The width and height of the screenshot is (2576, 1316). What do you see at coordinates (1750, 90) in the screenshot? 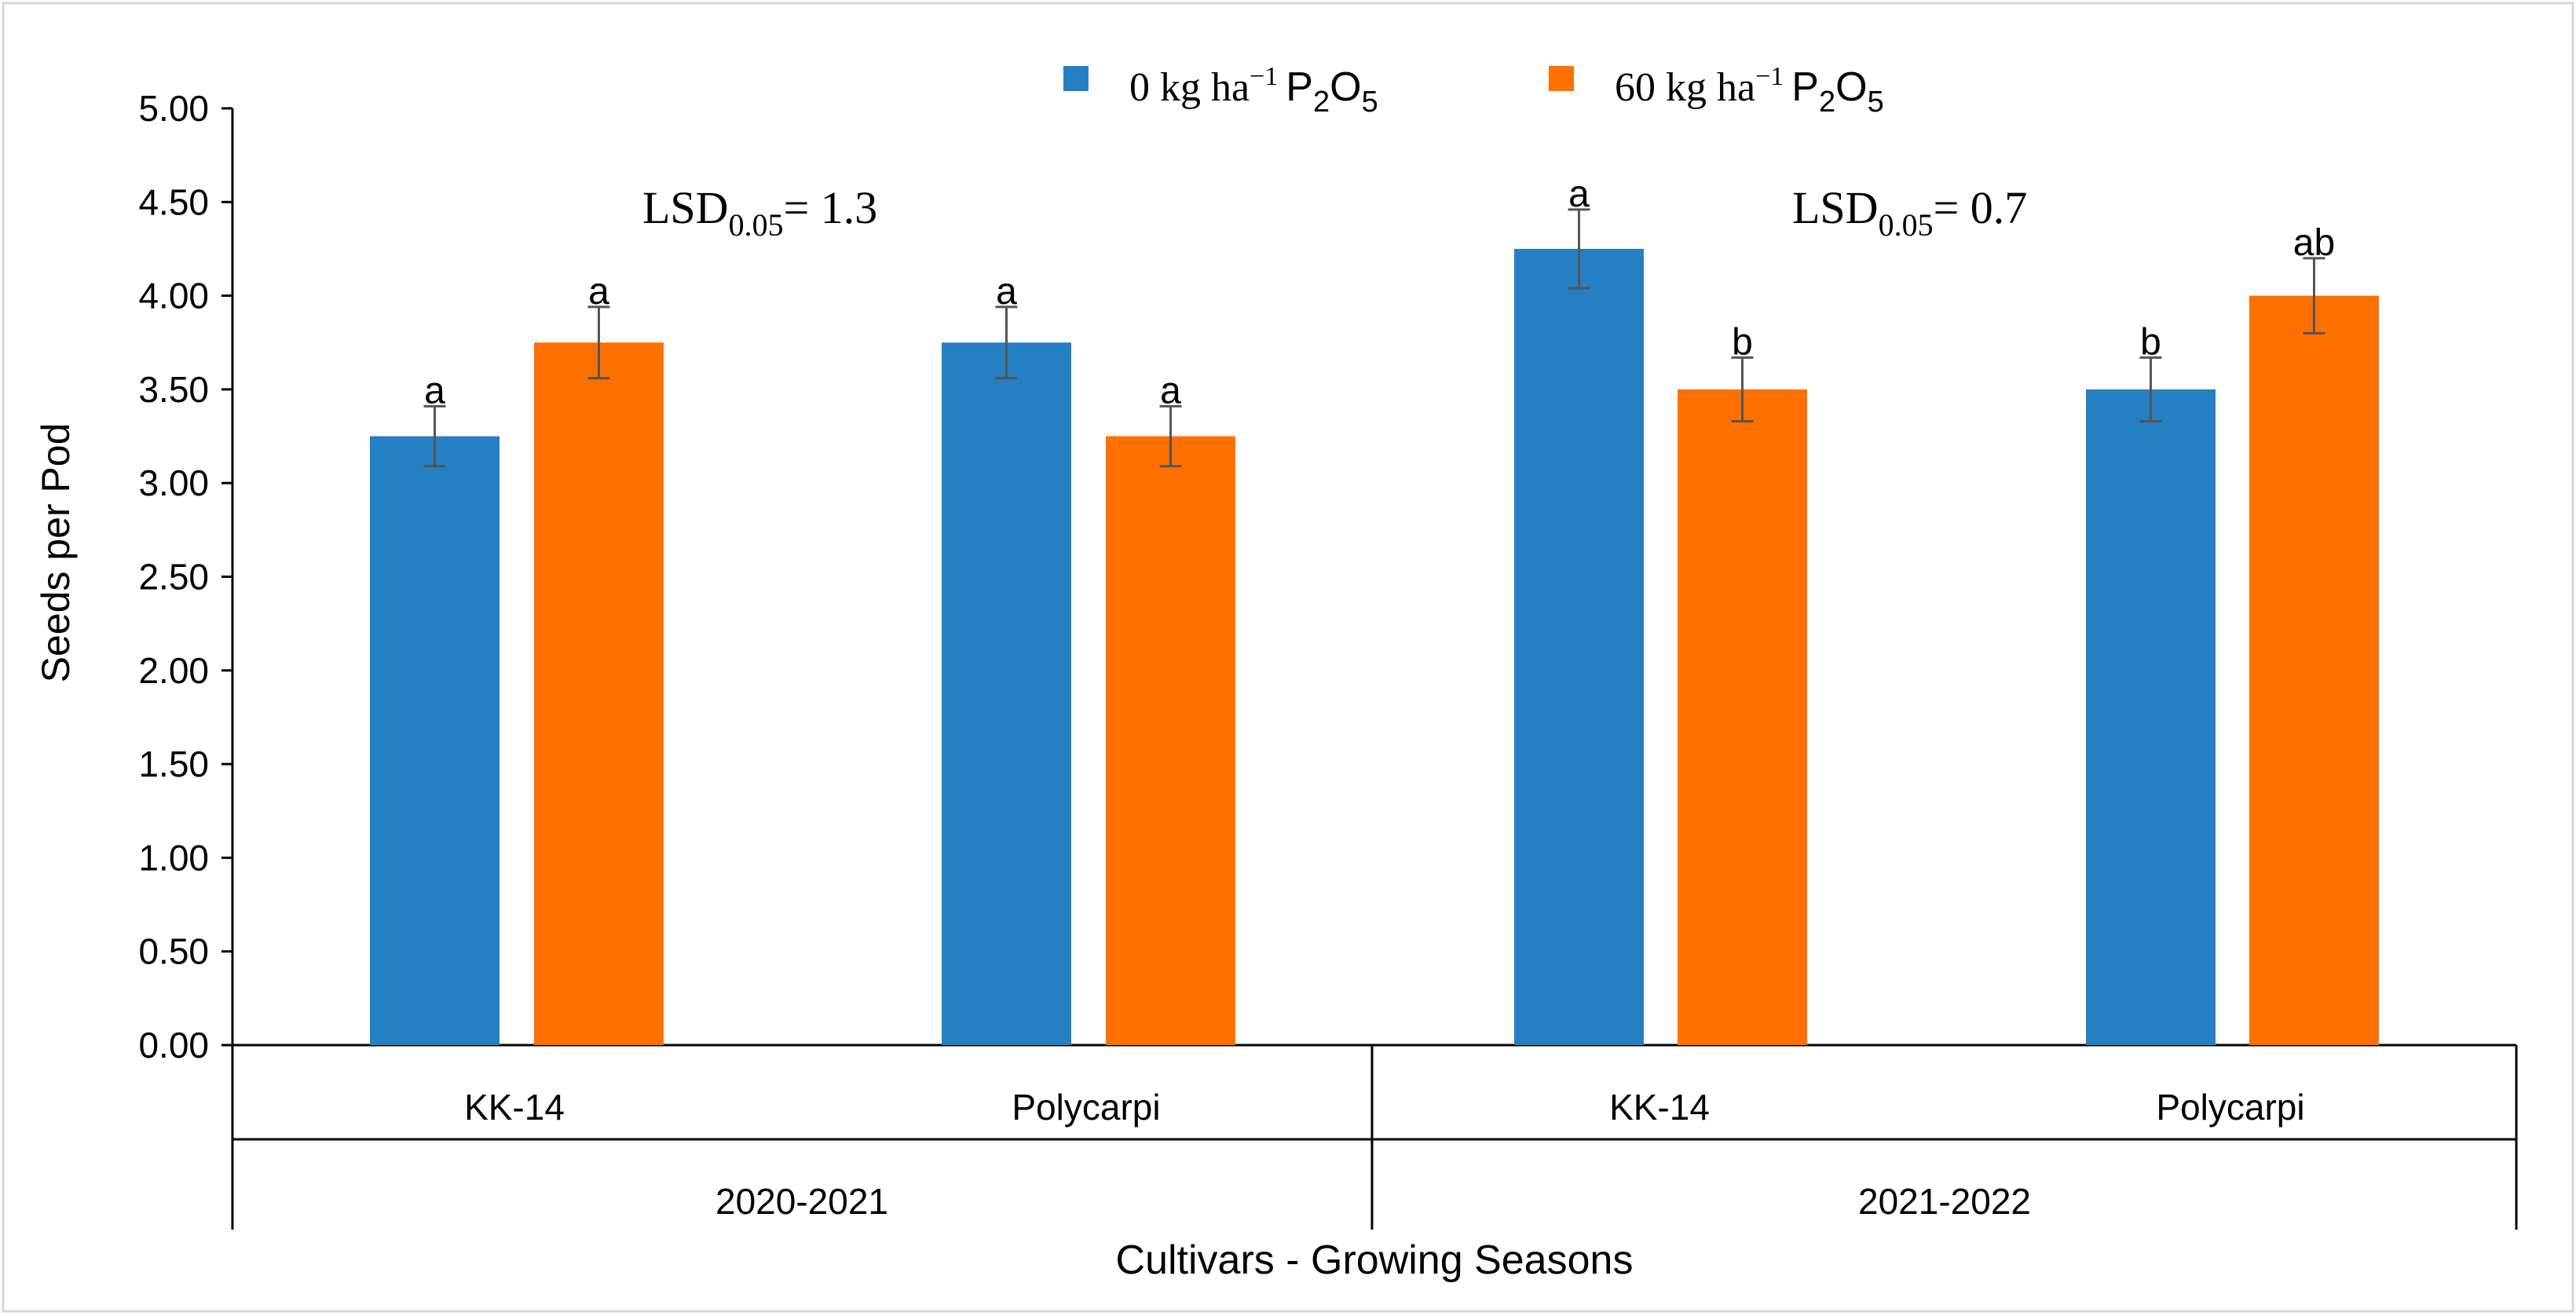
I see `legend-label-1: 60 kg ha−1 P2O5` at bounding box center [1750, 90].